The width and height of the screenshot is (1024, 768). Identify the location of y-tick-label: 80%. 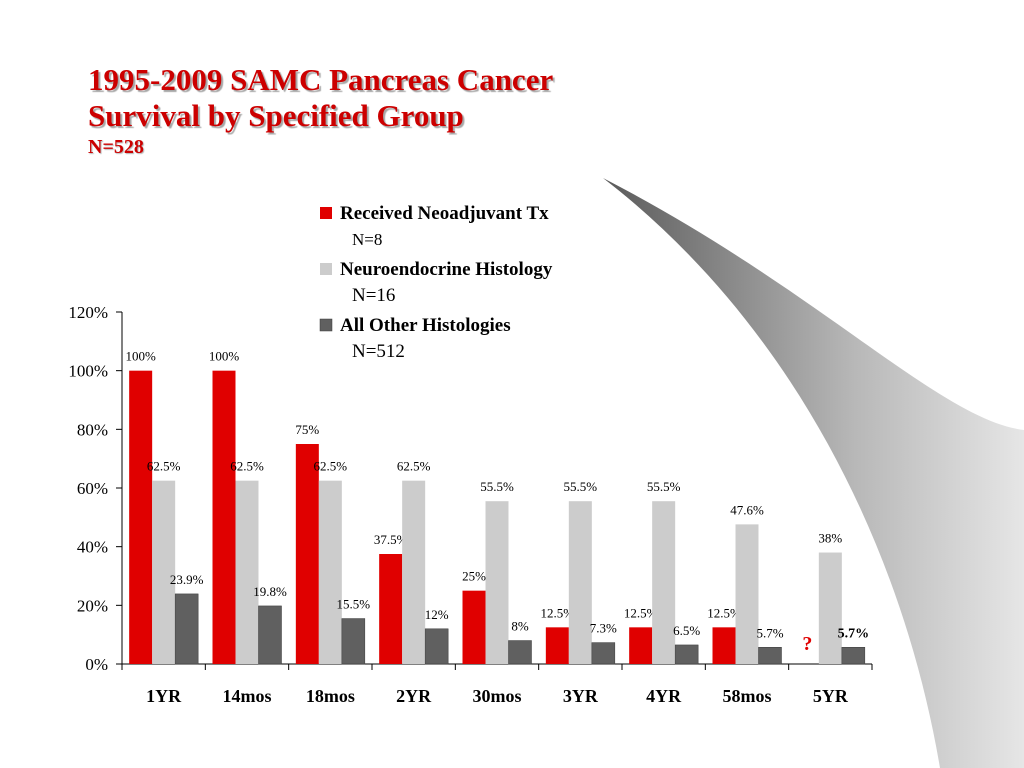
(92, 429).